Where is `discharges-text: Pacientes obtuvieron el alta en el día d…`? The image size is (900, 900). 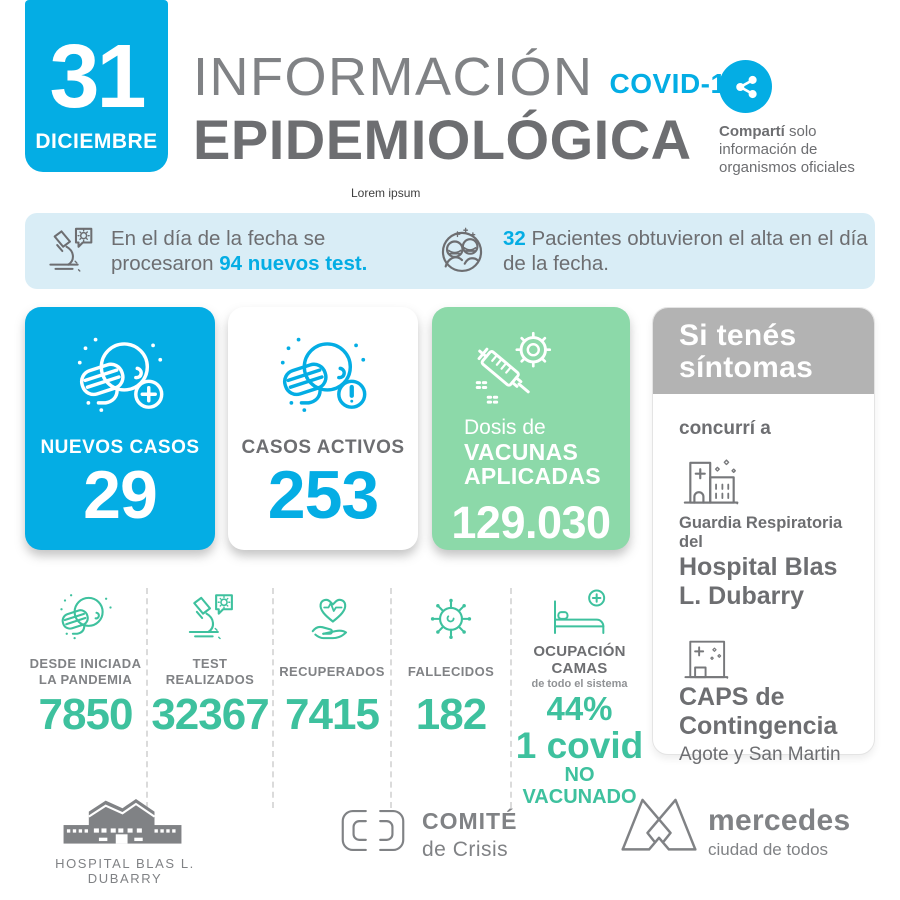 discharges-text: Pacientes obtuvieron el alta en el día d… is located at coordinates (685, 251).